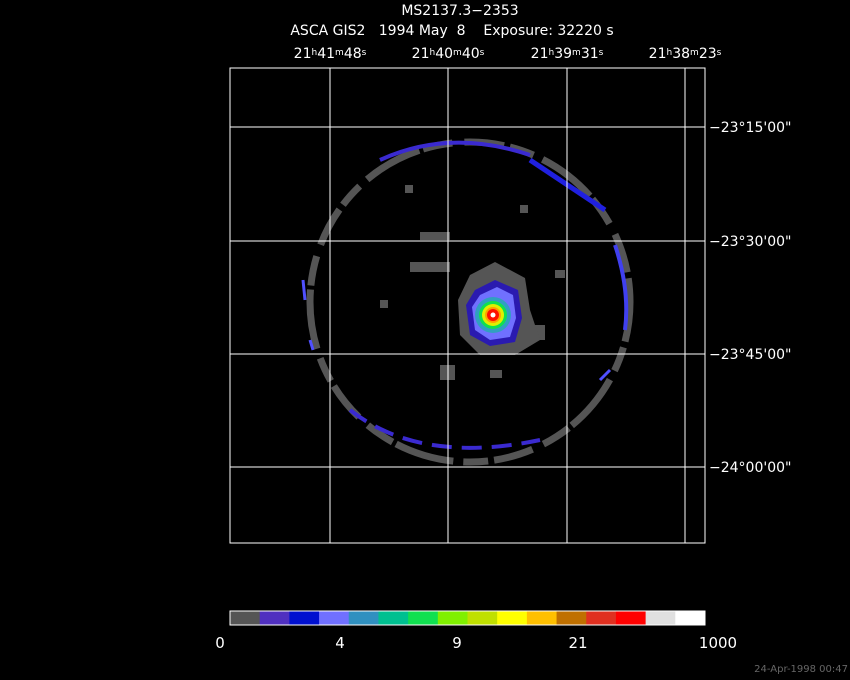 This screenshot has width=850, height=680. Describe the element at coordinates (718, 643) in the screenshot. I see `colorbar-label: 1000` at that location.